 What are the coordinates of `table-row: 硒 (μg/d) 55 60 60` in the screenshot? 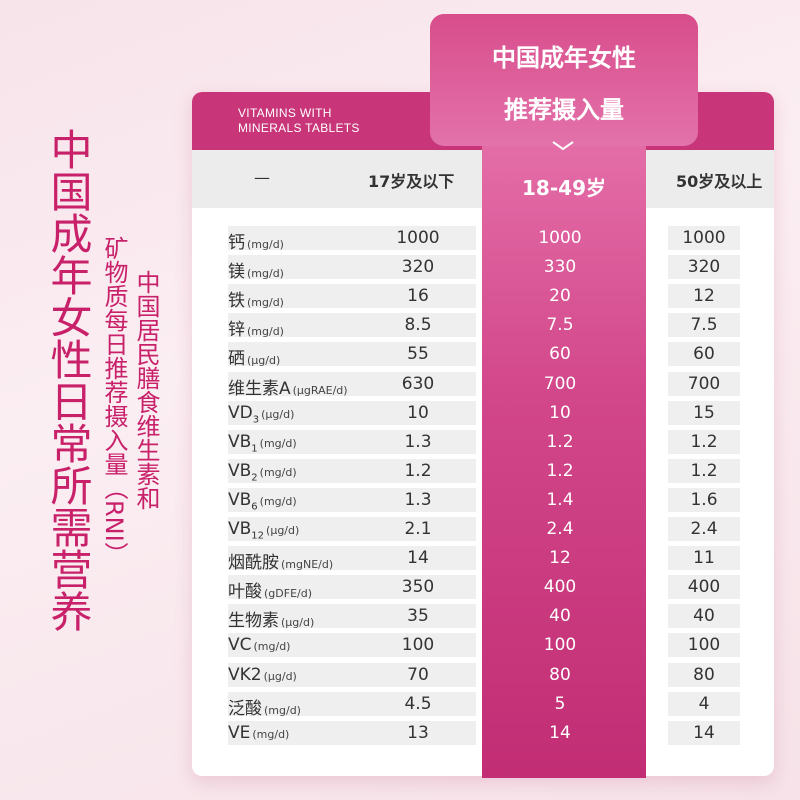 It's located at (483, 354).